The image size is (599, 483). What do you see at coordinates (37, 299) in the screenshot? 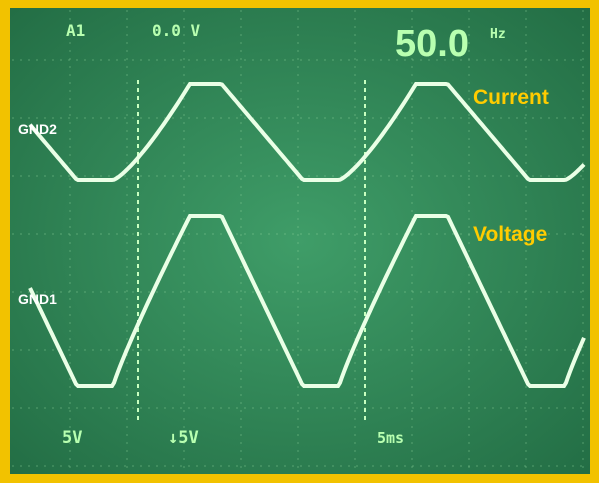
I see `ground-label: GND1` at bounding box center [37, 299].